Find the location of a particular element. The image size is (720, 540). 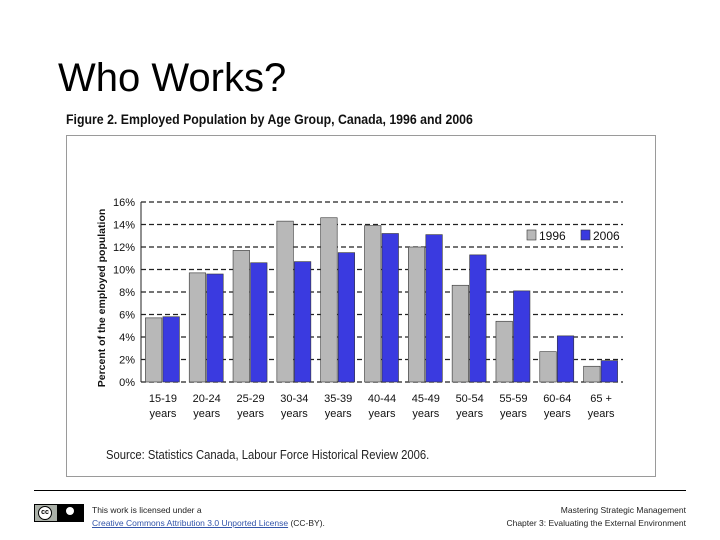

y-tick-label: 2% is located at coordinates (127, 361).